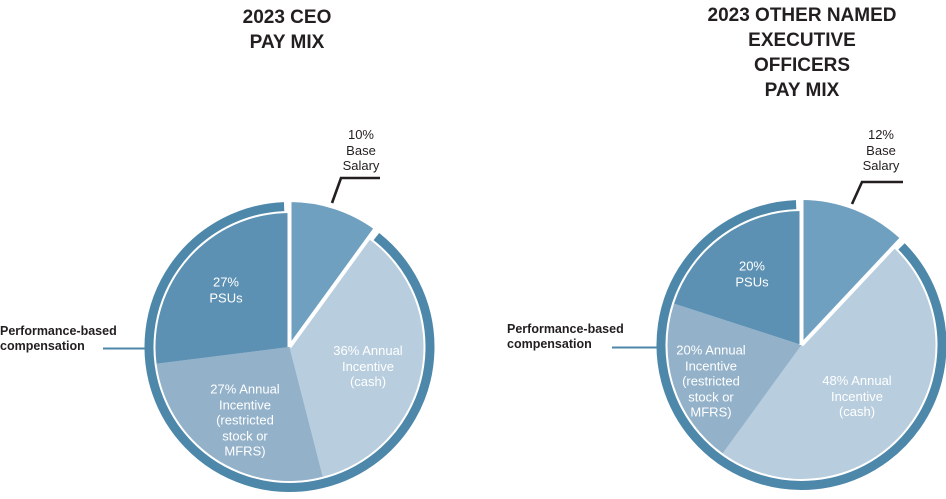  I want to click on slice-label-annual-incentive-cash: 48% Annual Incentive (cash), so click(856, 396).